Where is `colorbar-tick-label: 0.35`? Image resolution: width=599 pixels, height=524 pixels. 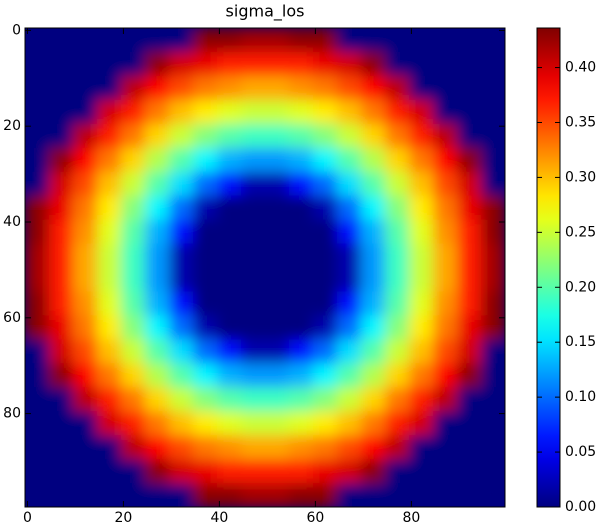 colorbar-tick-label: 0.35 is located at coordinates (580, 122).